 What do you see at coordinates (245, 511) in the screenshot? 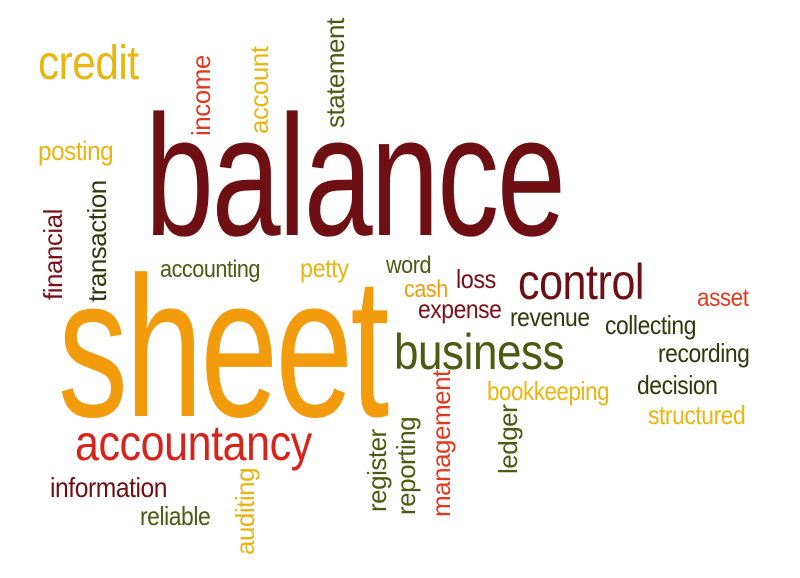
I see `word-auditing: auditing` at bounding box center [245, 511].